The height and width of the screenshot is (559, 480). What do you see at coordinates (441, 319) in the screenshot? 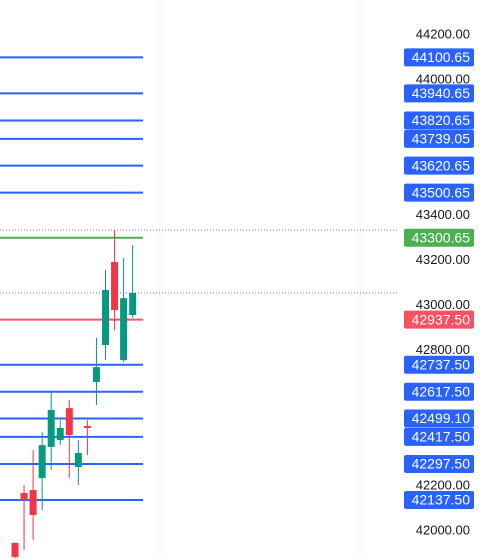
I see `level-label: 42937.50` at bounding box center [441, 319].